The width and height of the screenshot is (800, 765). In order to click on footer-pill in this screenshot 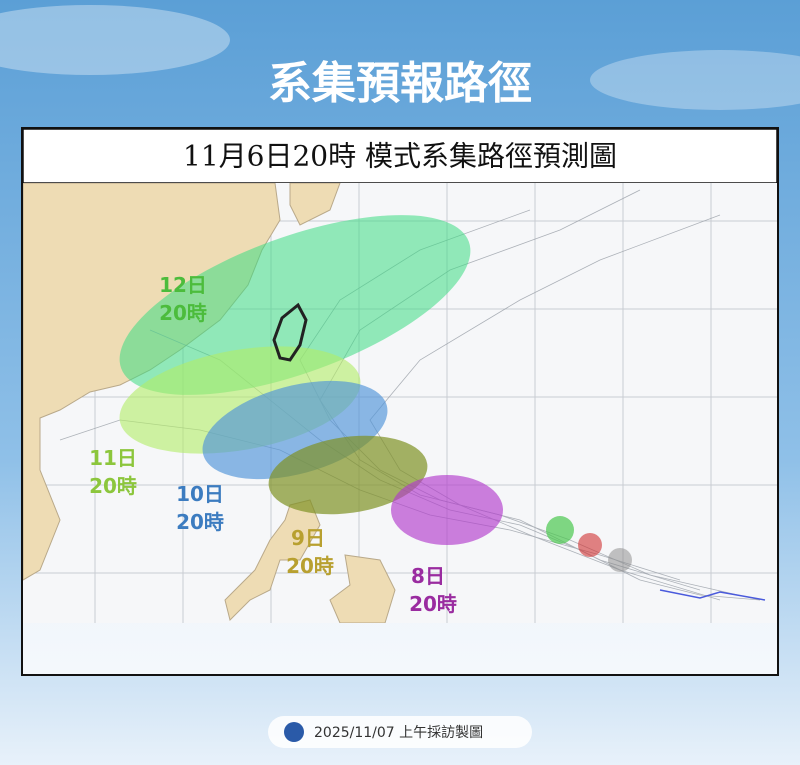, I will do `click(400, 732)`.